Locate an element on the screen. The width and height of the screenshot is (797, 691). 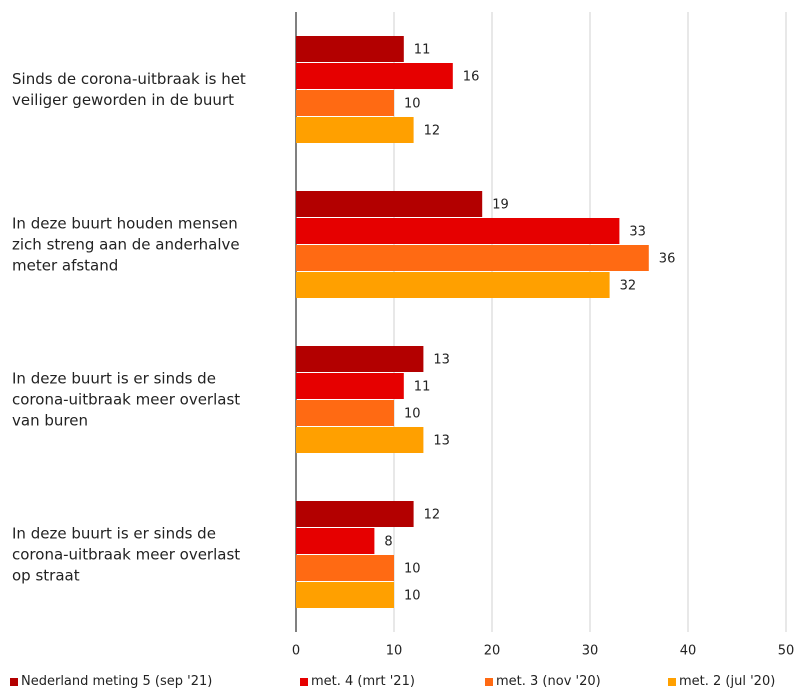
value-label: 19 is located at coordinates (500, 205).